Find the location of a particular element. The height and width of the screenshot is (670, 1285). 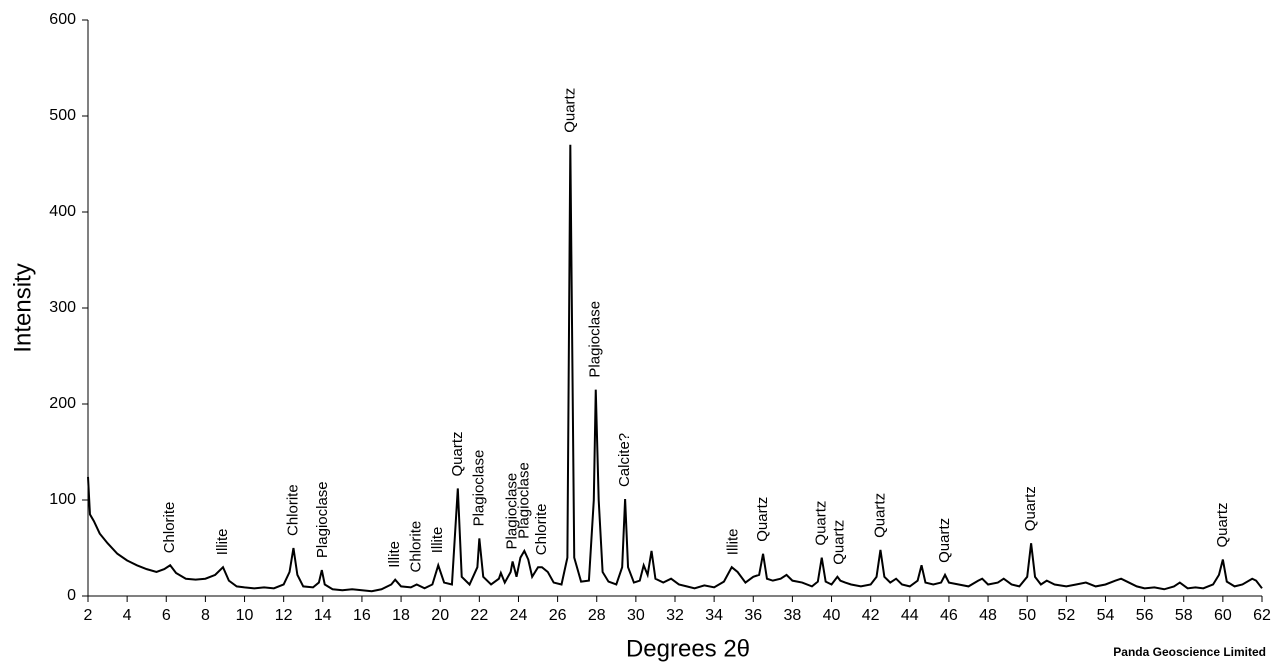

x-tick-label: 32 is located at coordinates (675, 615).